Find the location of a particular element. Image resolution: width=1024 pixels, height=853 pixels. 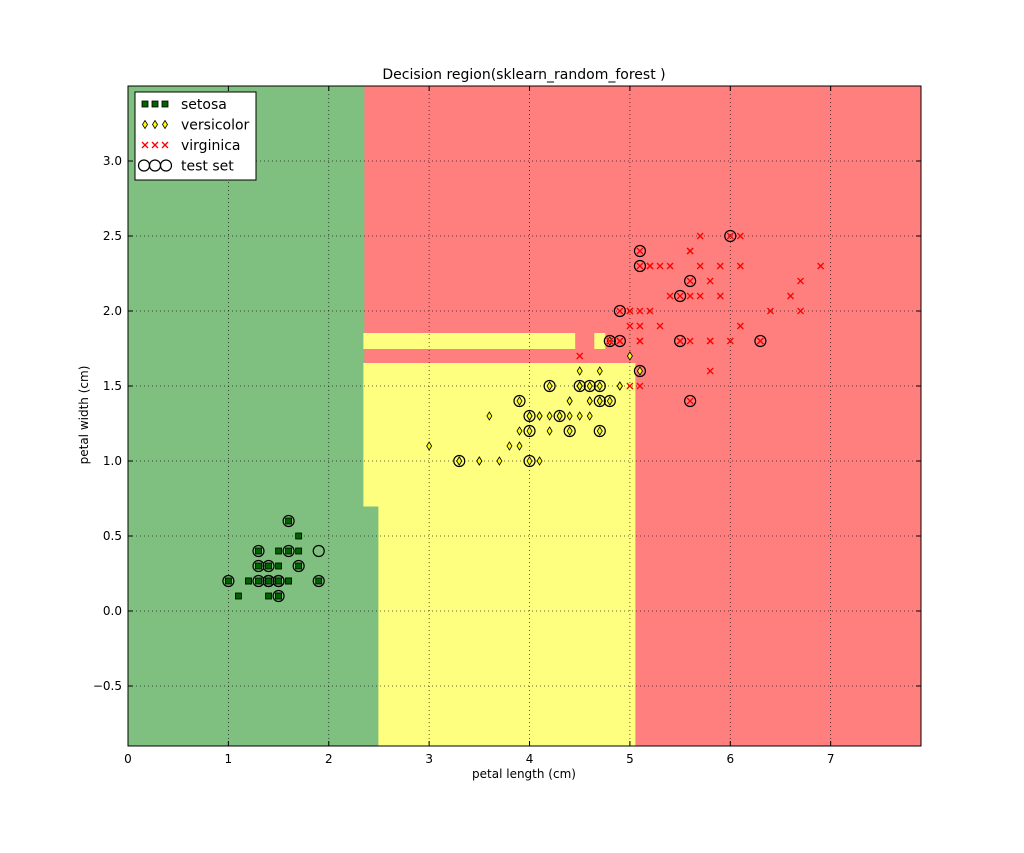

legend-item-setosa: setosa is located at coordinates (184, 105).